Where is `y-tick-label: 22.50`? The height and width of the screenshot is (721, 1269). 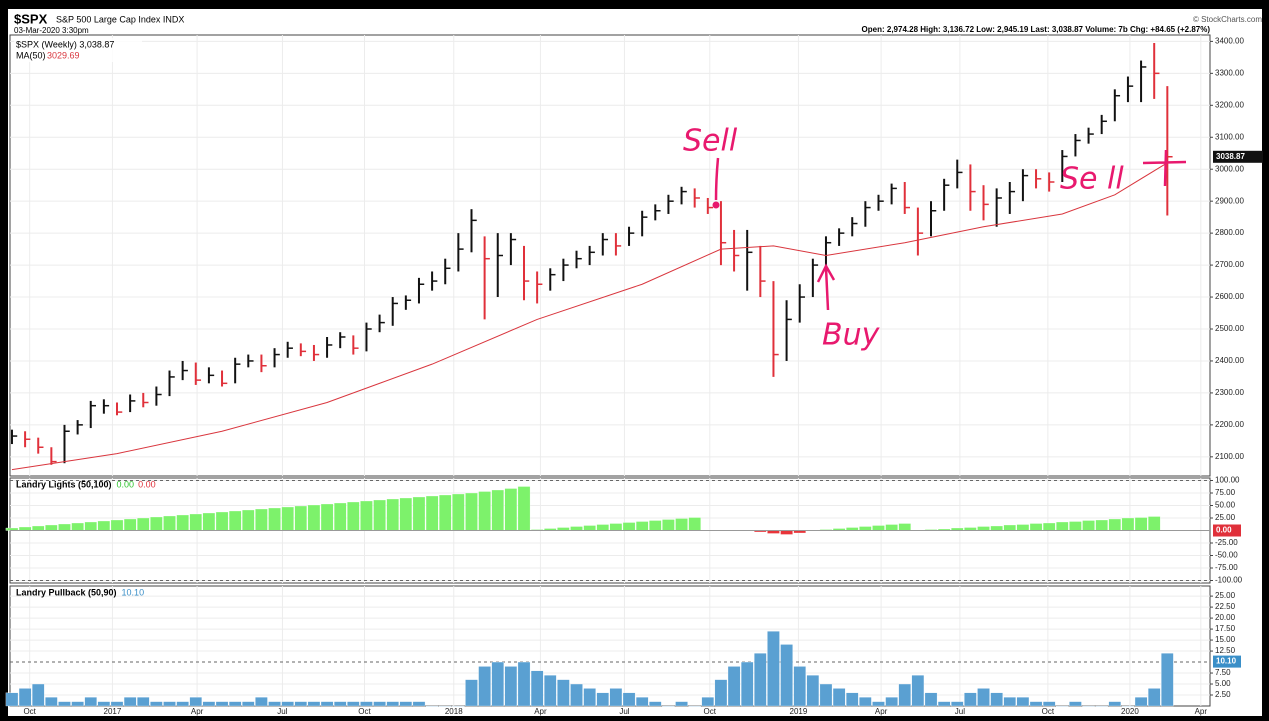 y-tick-label: 22.50 is located at coordinates (1225, 606).